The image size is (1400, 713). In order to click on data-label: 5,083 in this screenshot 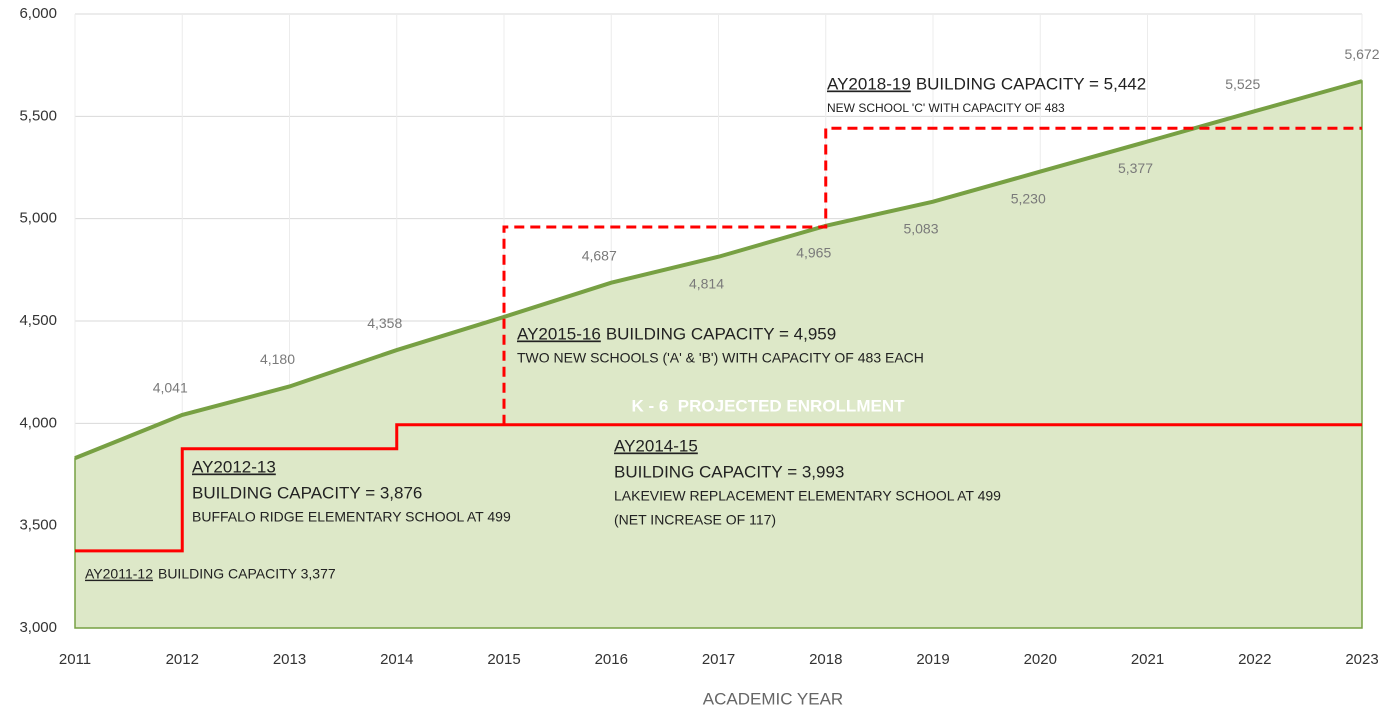, I will do `click(920, 228)`.